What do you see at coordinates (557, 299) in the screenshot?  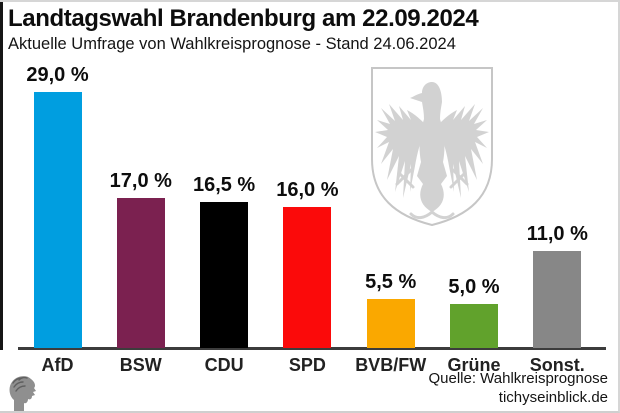 I see `bar-sonst` at bounding box center [557, 299].